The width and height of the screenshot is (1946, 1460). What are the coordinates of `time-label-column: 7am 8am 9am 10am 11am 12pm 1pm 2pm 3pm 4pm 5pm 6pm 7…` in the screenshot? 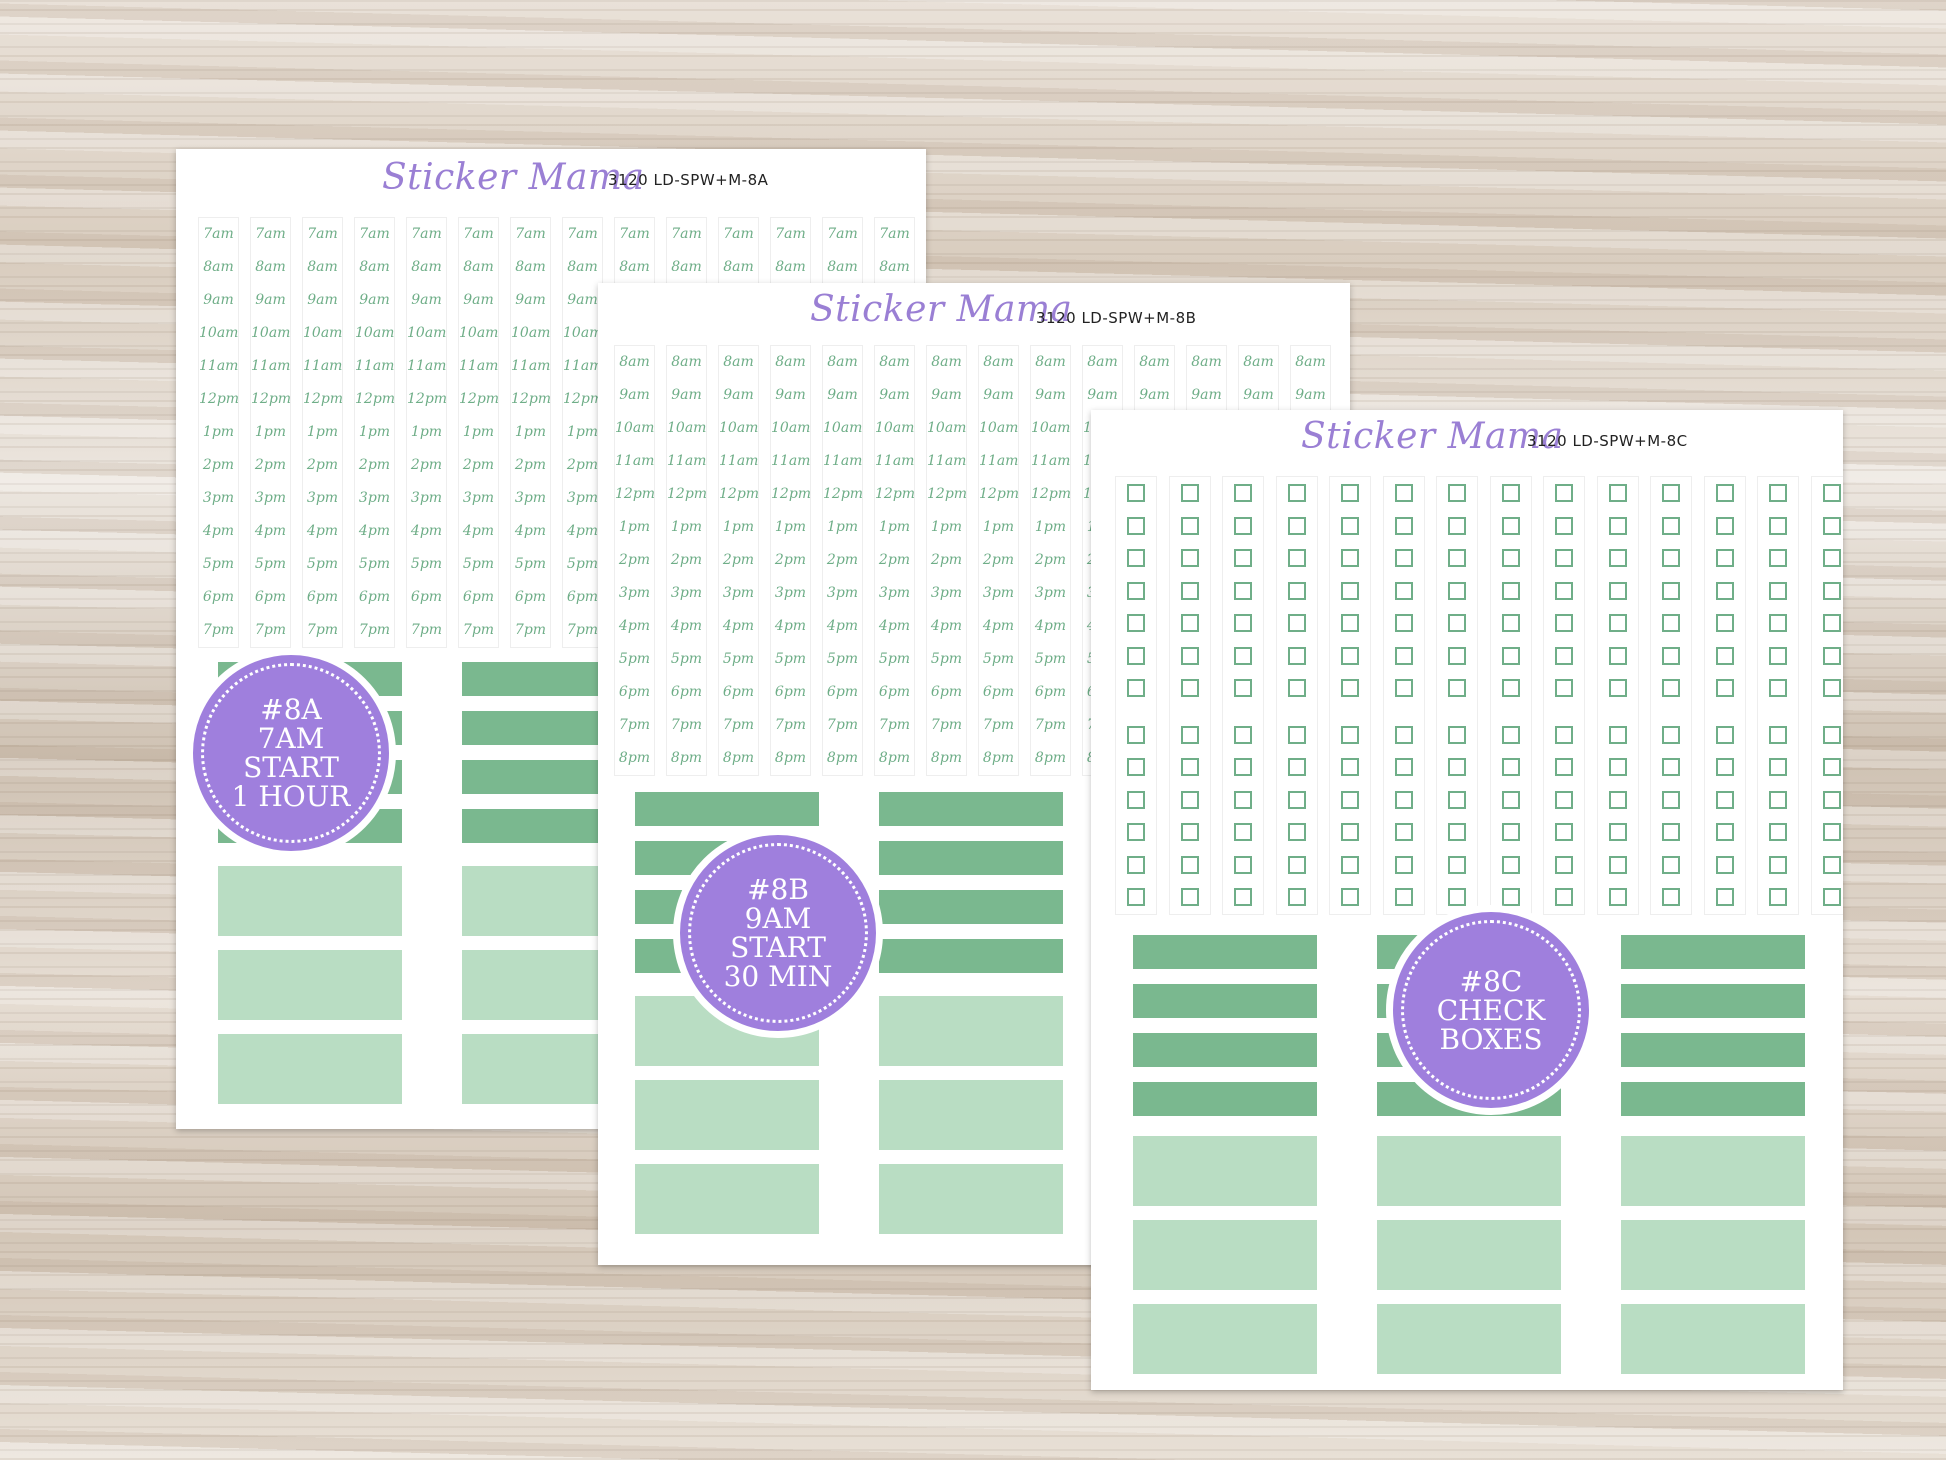 It's located at (322, 432).